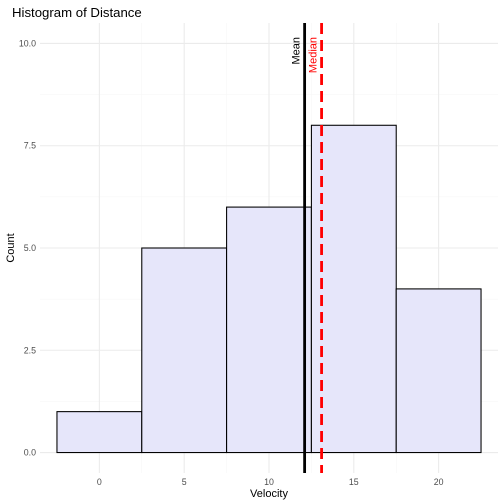  I want to click on y-axis-ticks: 0.0 2.5 5.0 7.5 10.0, so click(27, 247).